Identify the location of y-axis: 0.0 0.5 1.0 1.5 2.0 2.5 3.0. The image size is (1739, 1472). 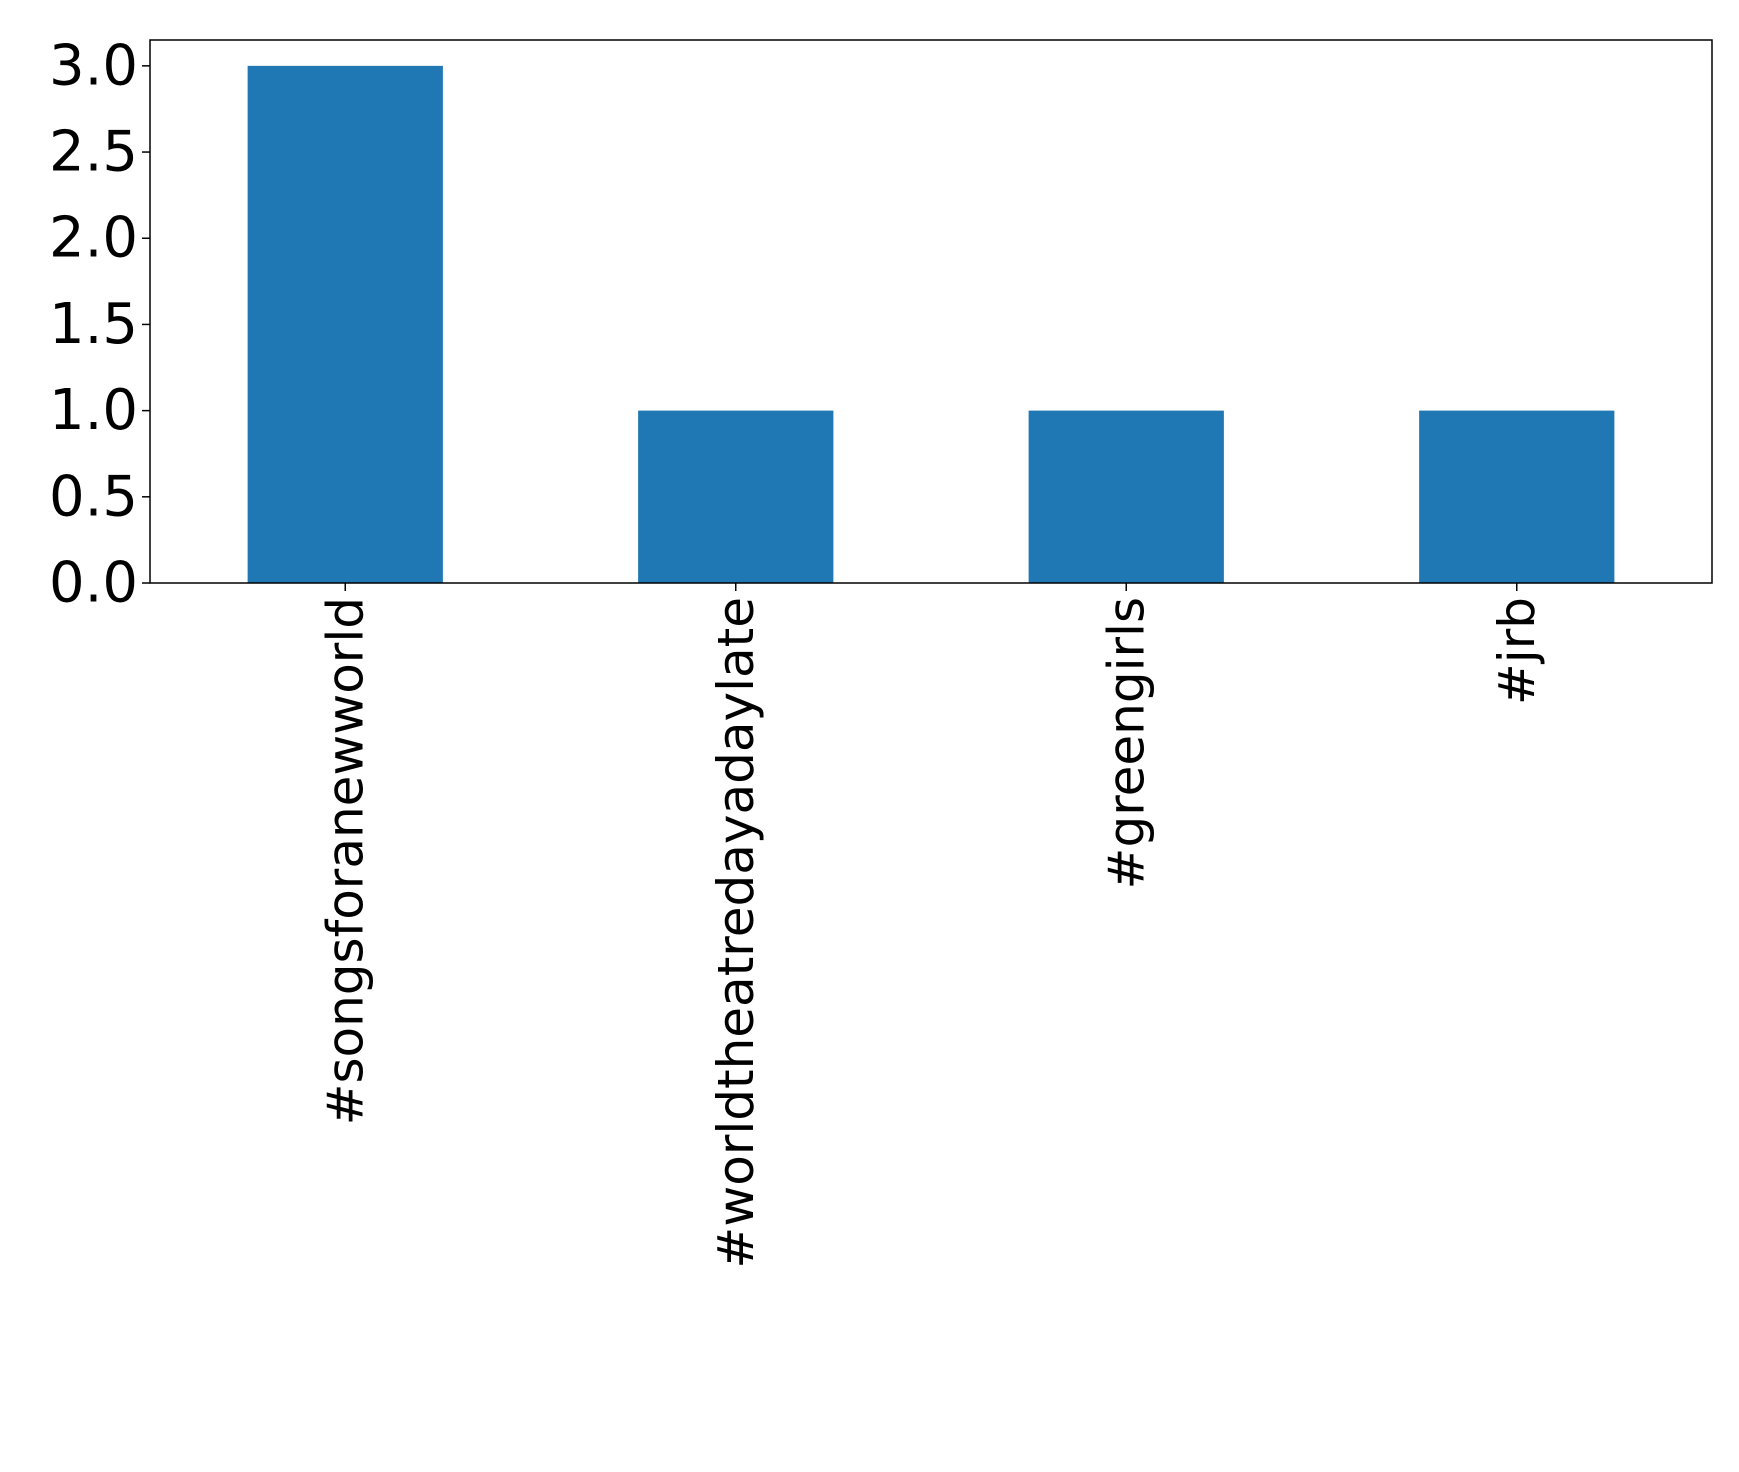
(99, 324).